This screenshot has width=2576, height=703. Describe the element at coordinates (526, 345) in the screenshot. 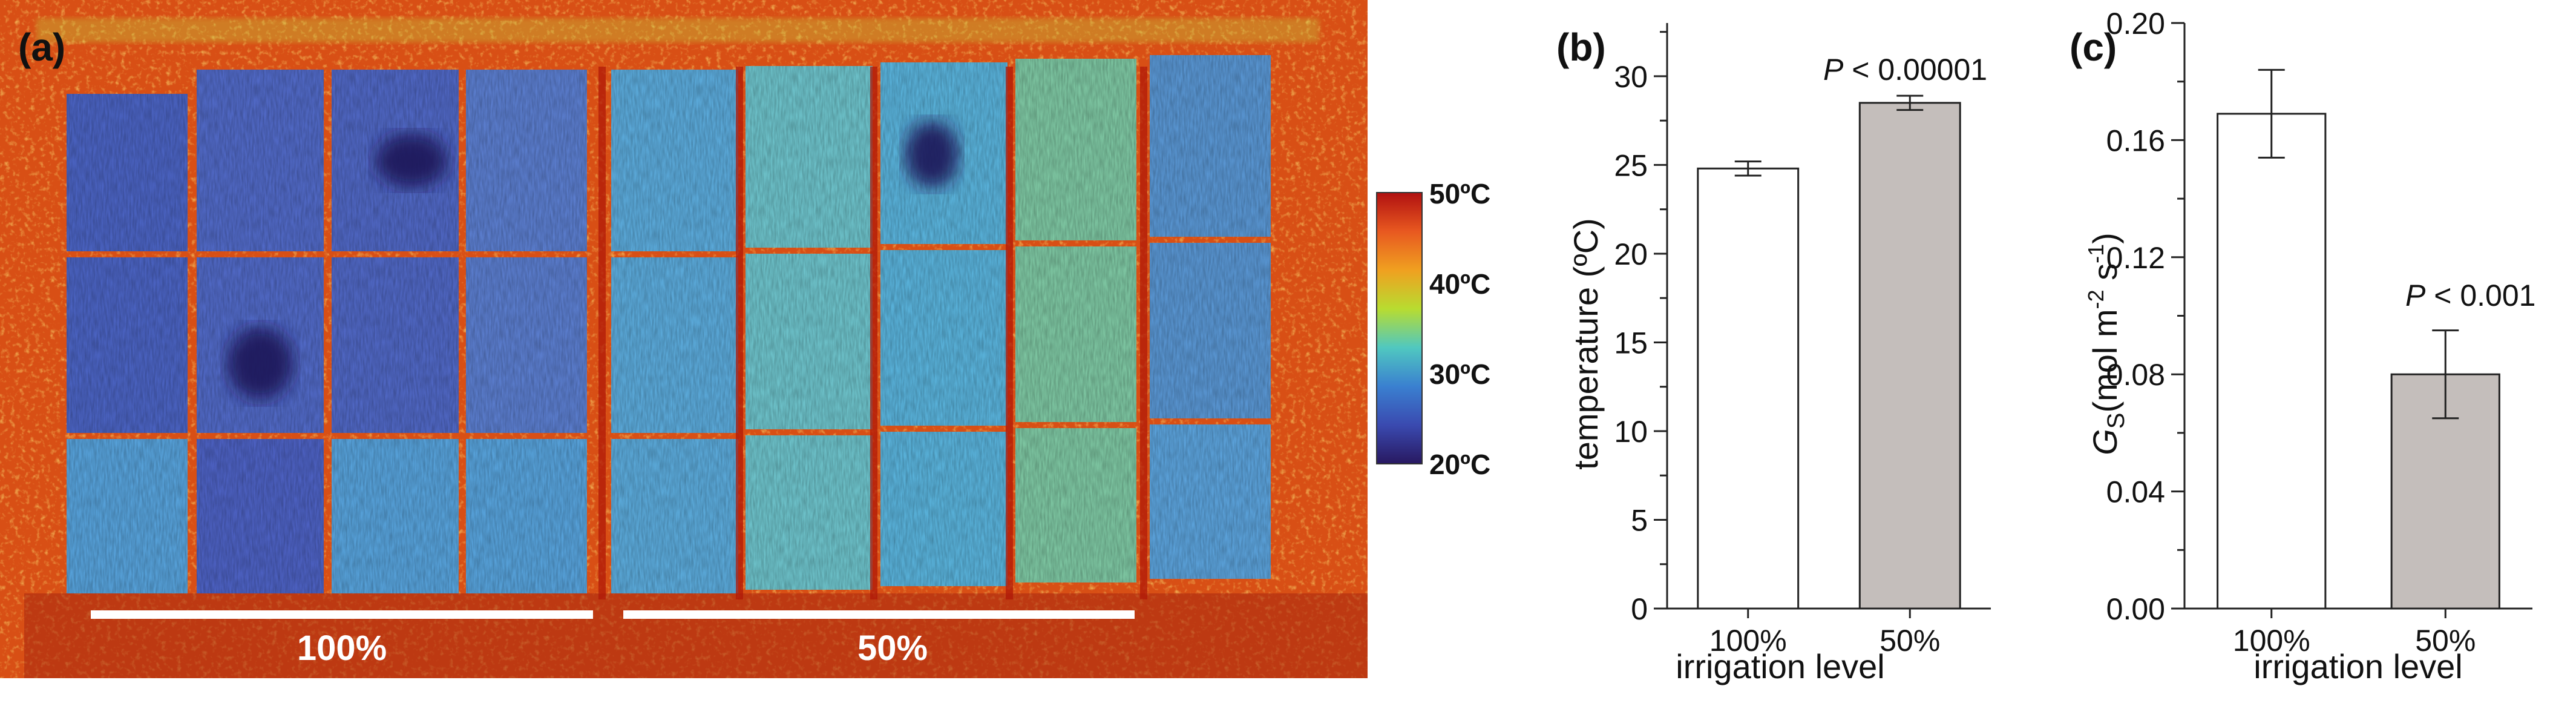

I see `plot-100-c3-r1-texture` at that location.